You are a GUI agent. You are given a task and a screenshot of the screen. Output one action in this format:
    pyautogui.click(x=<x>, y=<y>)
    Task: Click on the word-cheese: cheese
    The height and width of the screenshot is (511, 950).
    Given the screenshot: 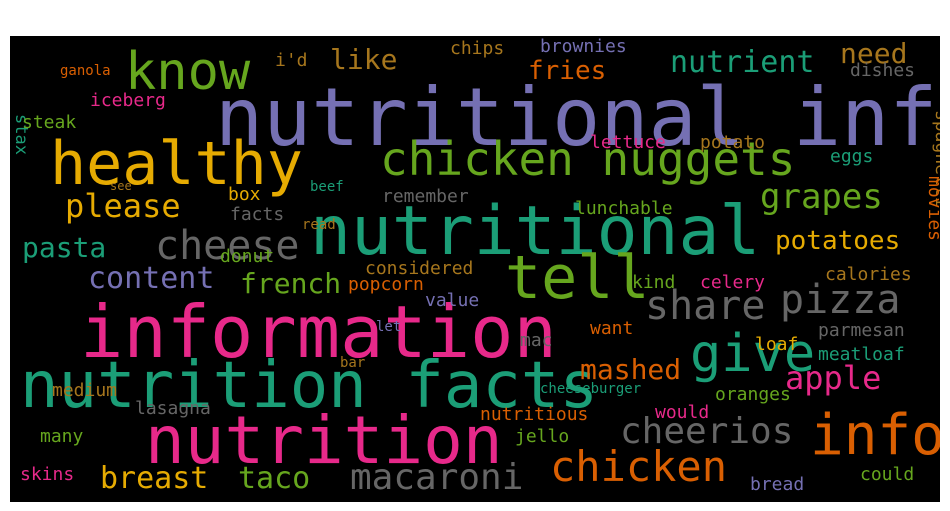 What is the action you would take?
    pyautogui.click(x=227, y=246)
    